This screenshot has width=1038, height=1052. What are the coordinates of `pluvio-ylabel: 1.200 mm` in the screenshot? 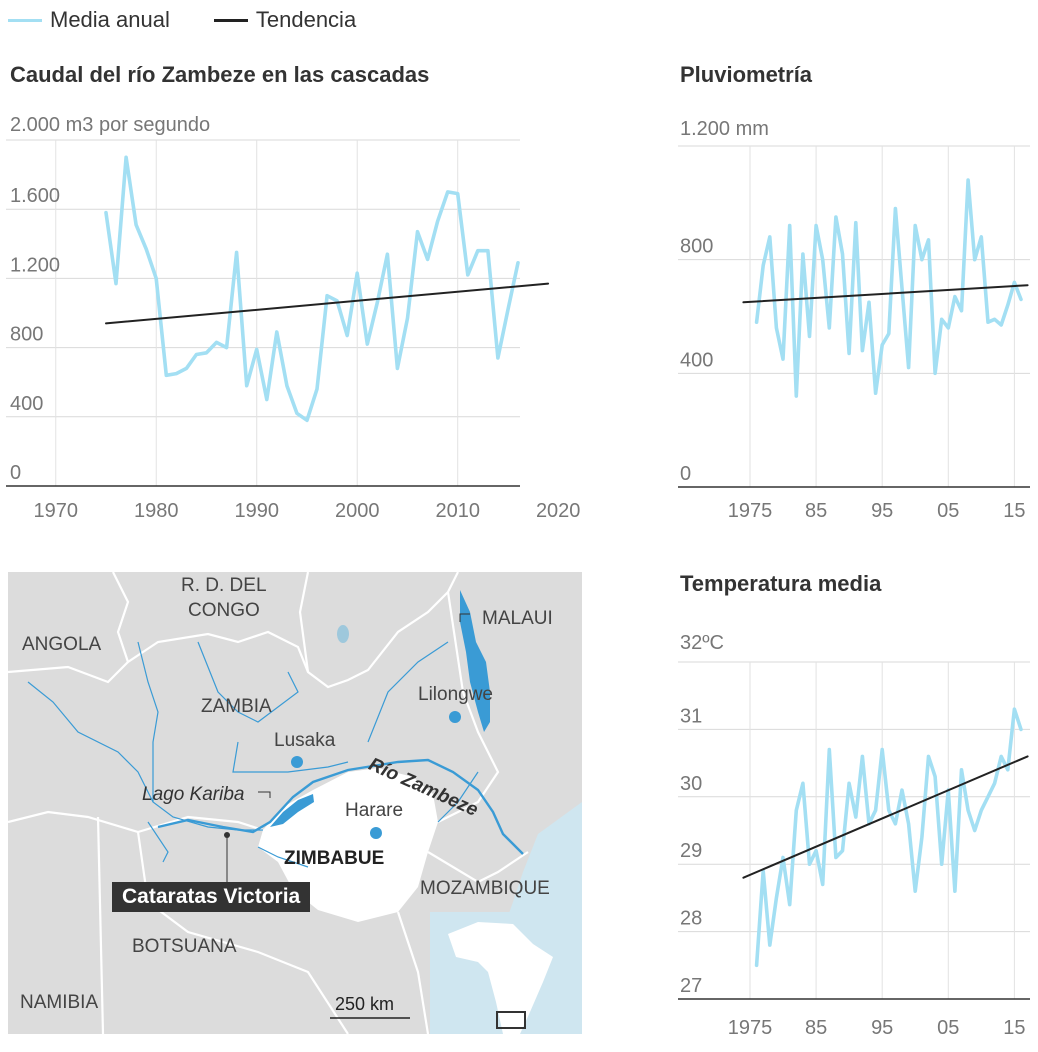 It's located at (724, 129).